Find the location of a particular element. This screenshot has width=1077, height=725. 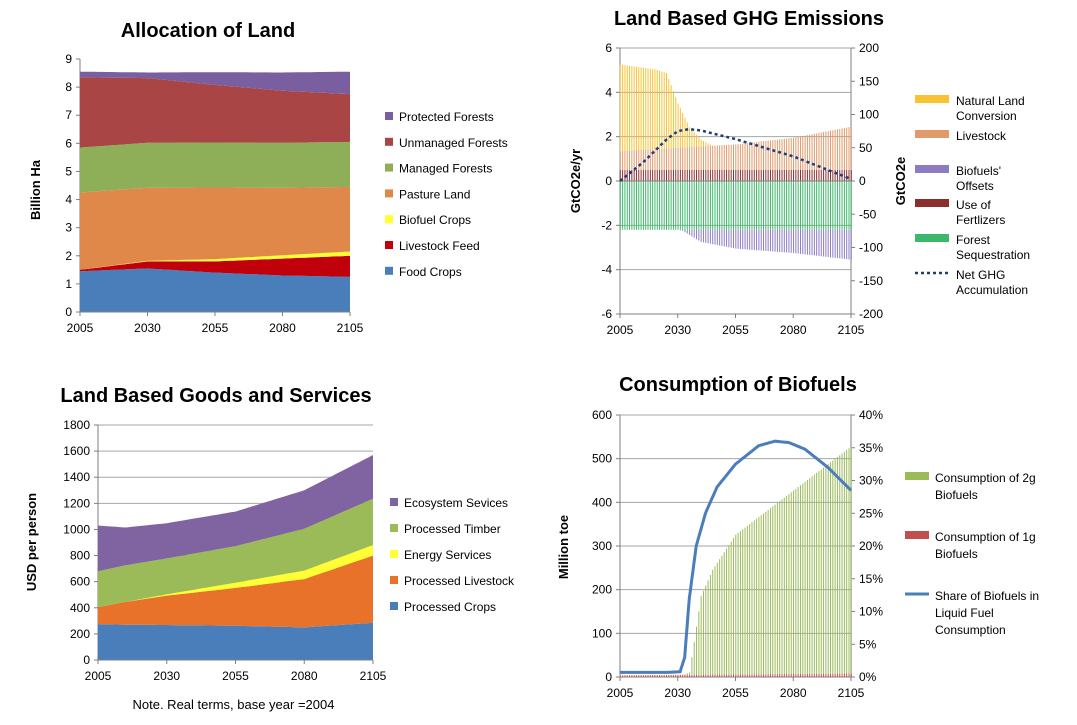

ghg-legend-label: Sequestration is located at coordinates (993, 255).